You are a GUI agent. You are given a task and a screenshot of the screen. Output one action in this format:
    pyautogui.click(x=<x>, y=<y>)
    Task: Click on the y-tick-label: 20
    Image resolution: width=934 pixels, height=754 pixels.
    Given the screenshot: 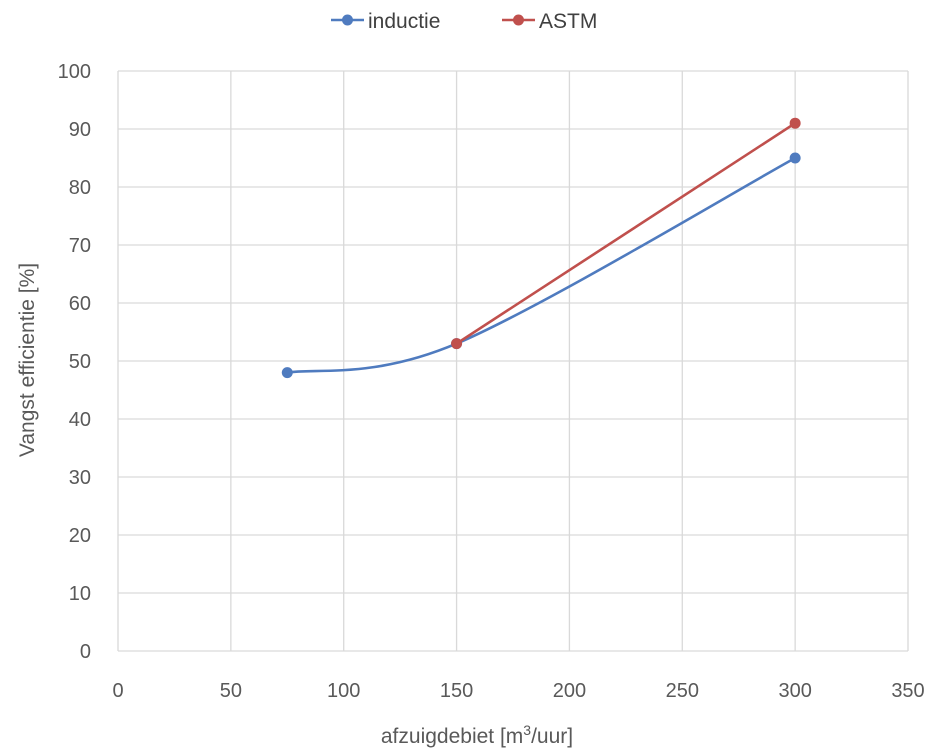 What is the action you would take?
    pyautogui.click(x=80, y=536)
    